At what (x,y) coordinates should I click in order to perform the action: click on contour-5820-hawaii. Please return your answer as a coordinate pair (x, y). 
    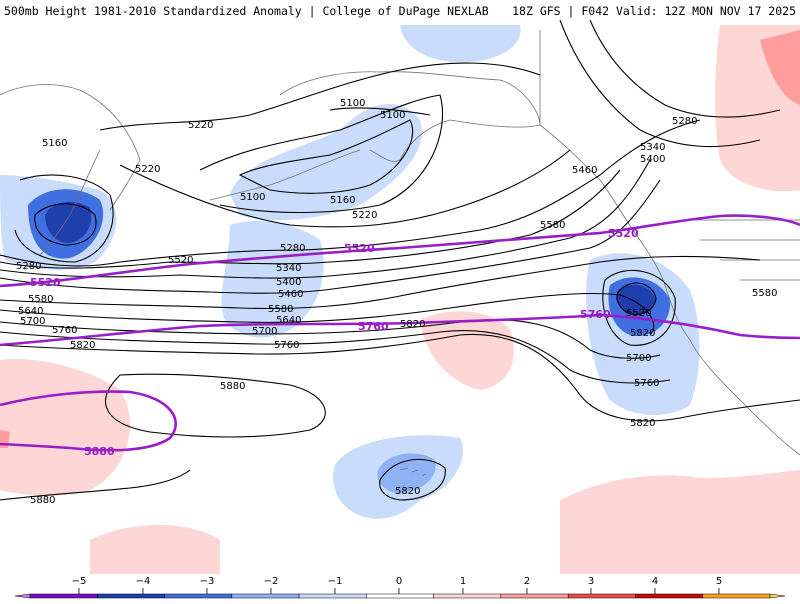
    Looking at the image, I should click on (412, 479).